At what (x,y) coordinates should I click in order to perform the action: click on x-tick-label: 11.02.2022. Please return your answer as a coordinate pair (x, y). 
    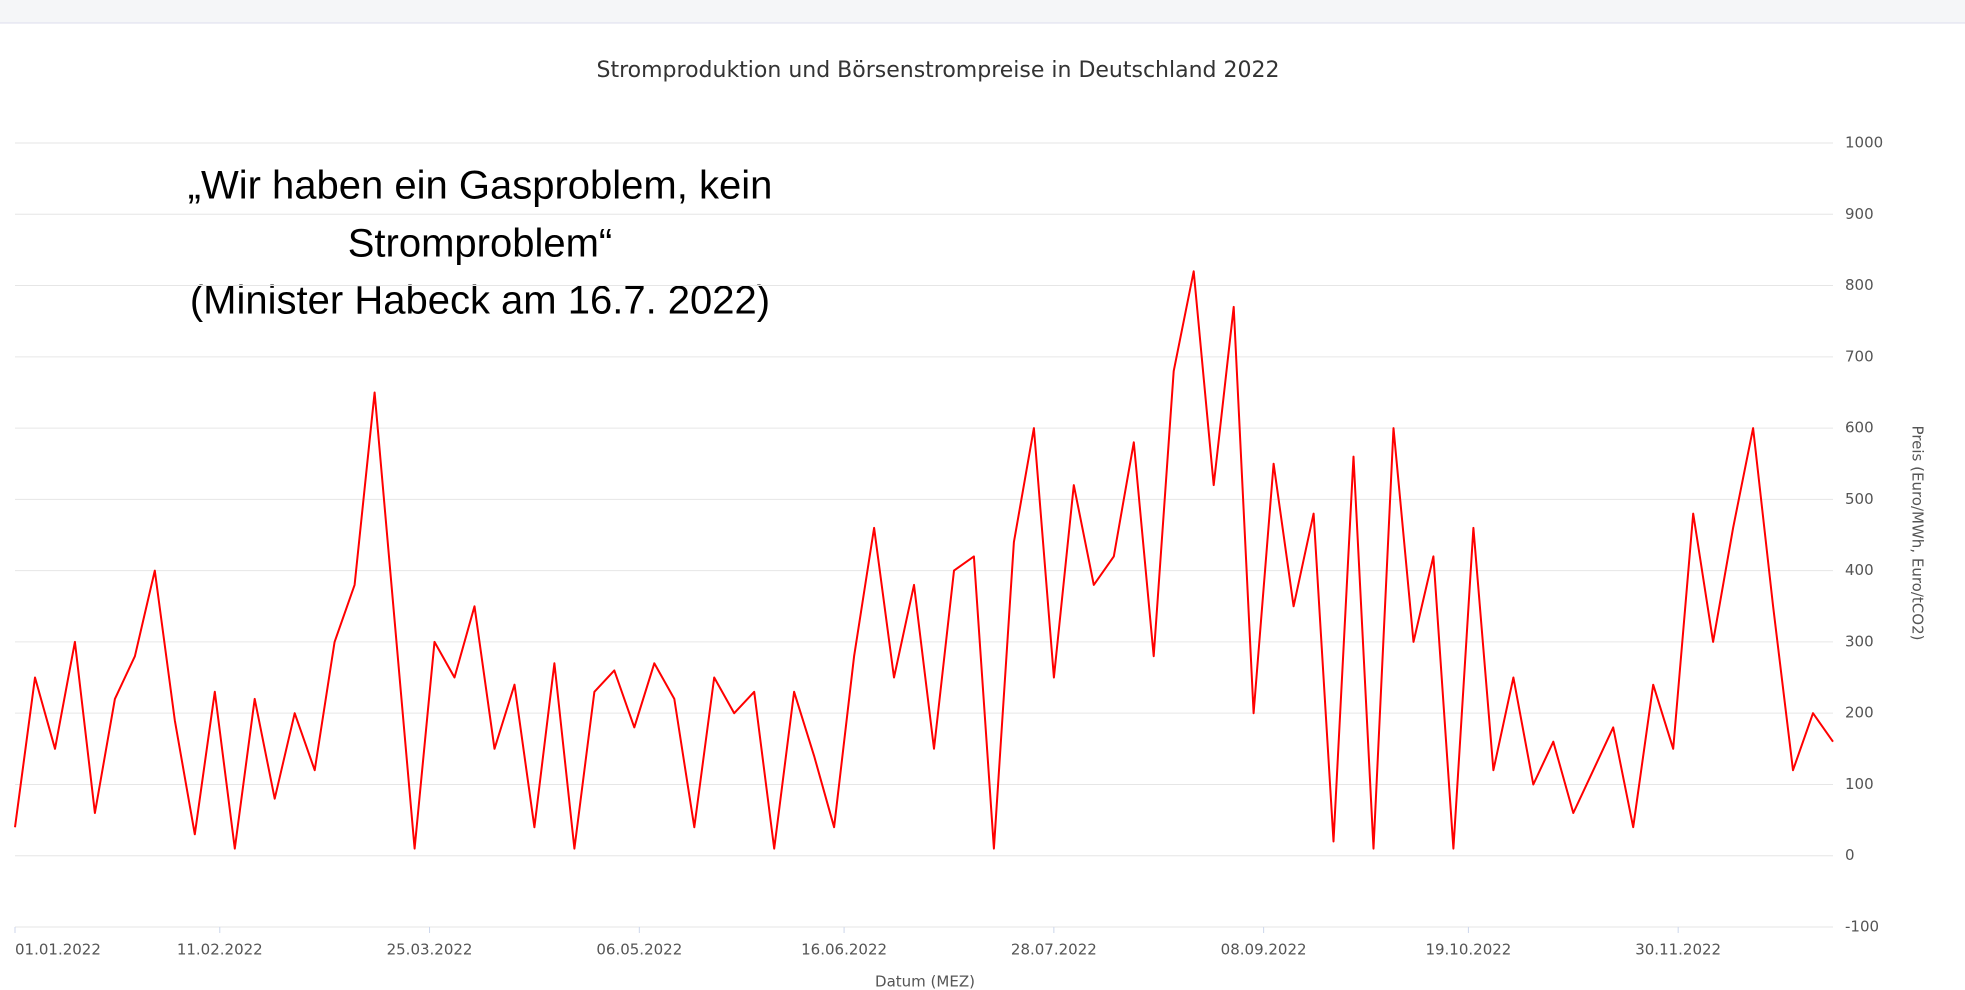
    Looking at the image, I should click on (220, 950).